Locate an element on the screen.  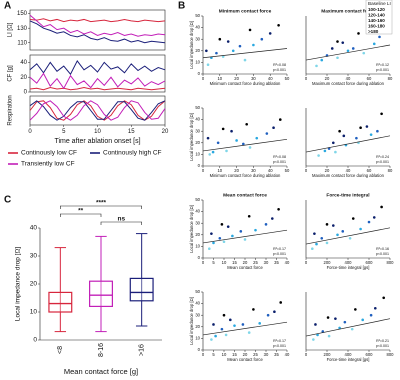
panel-letter: C is located at coordinates (7, 200).